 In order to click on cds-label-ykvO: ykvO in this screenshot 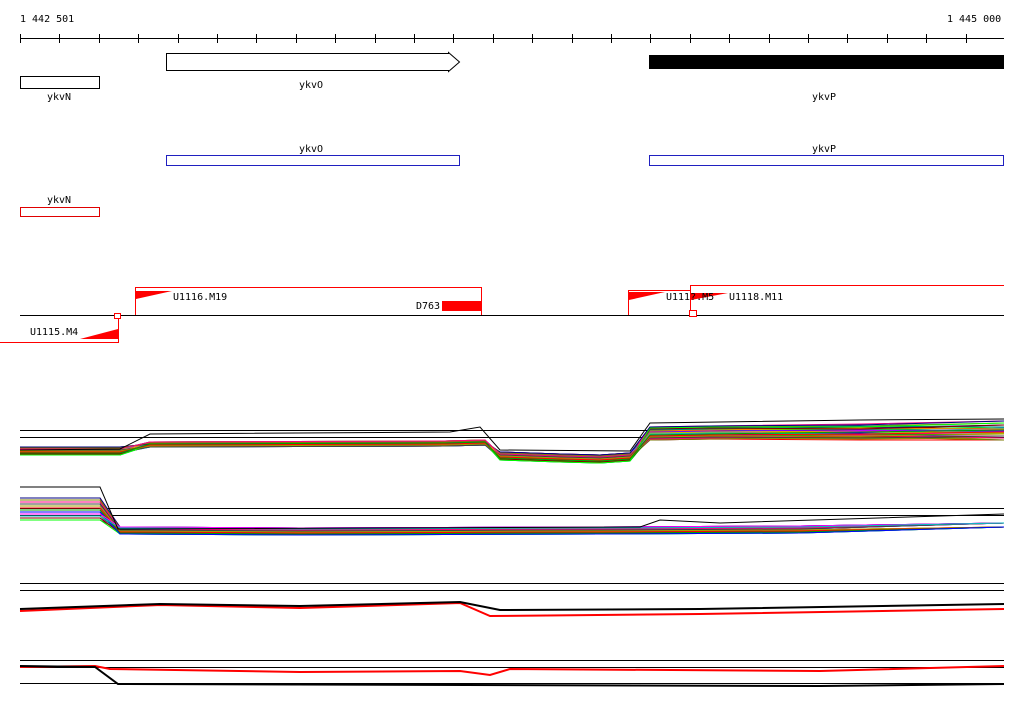, I will do `click(311, 149)`.